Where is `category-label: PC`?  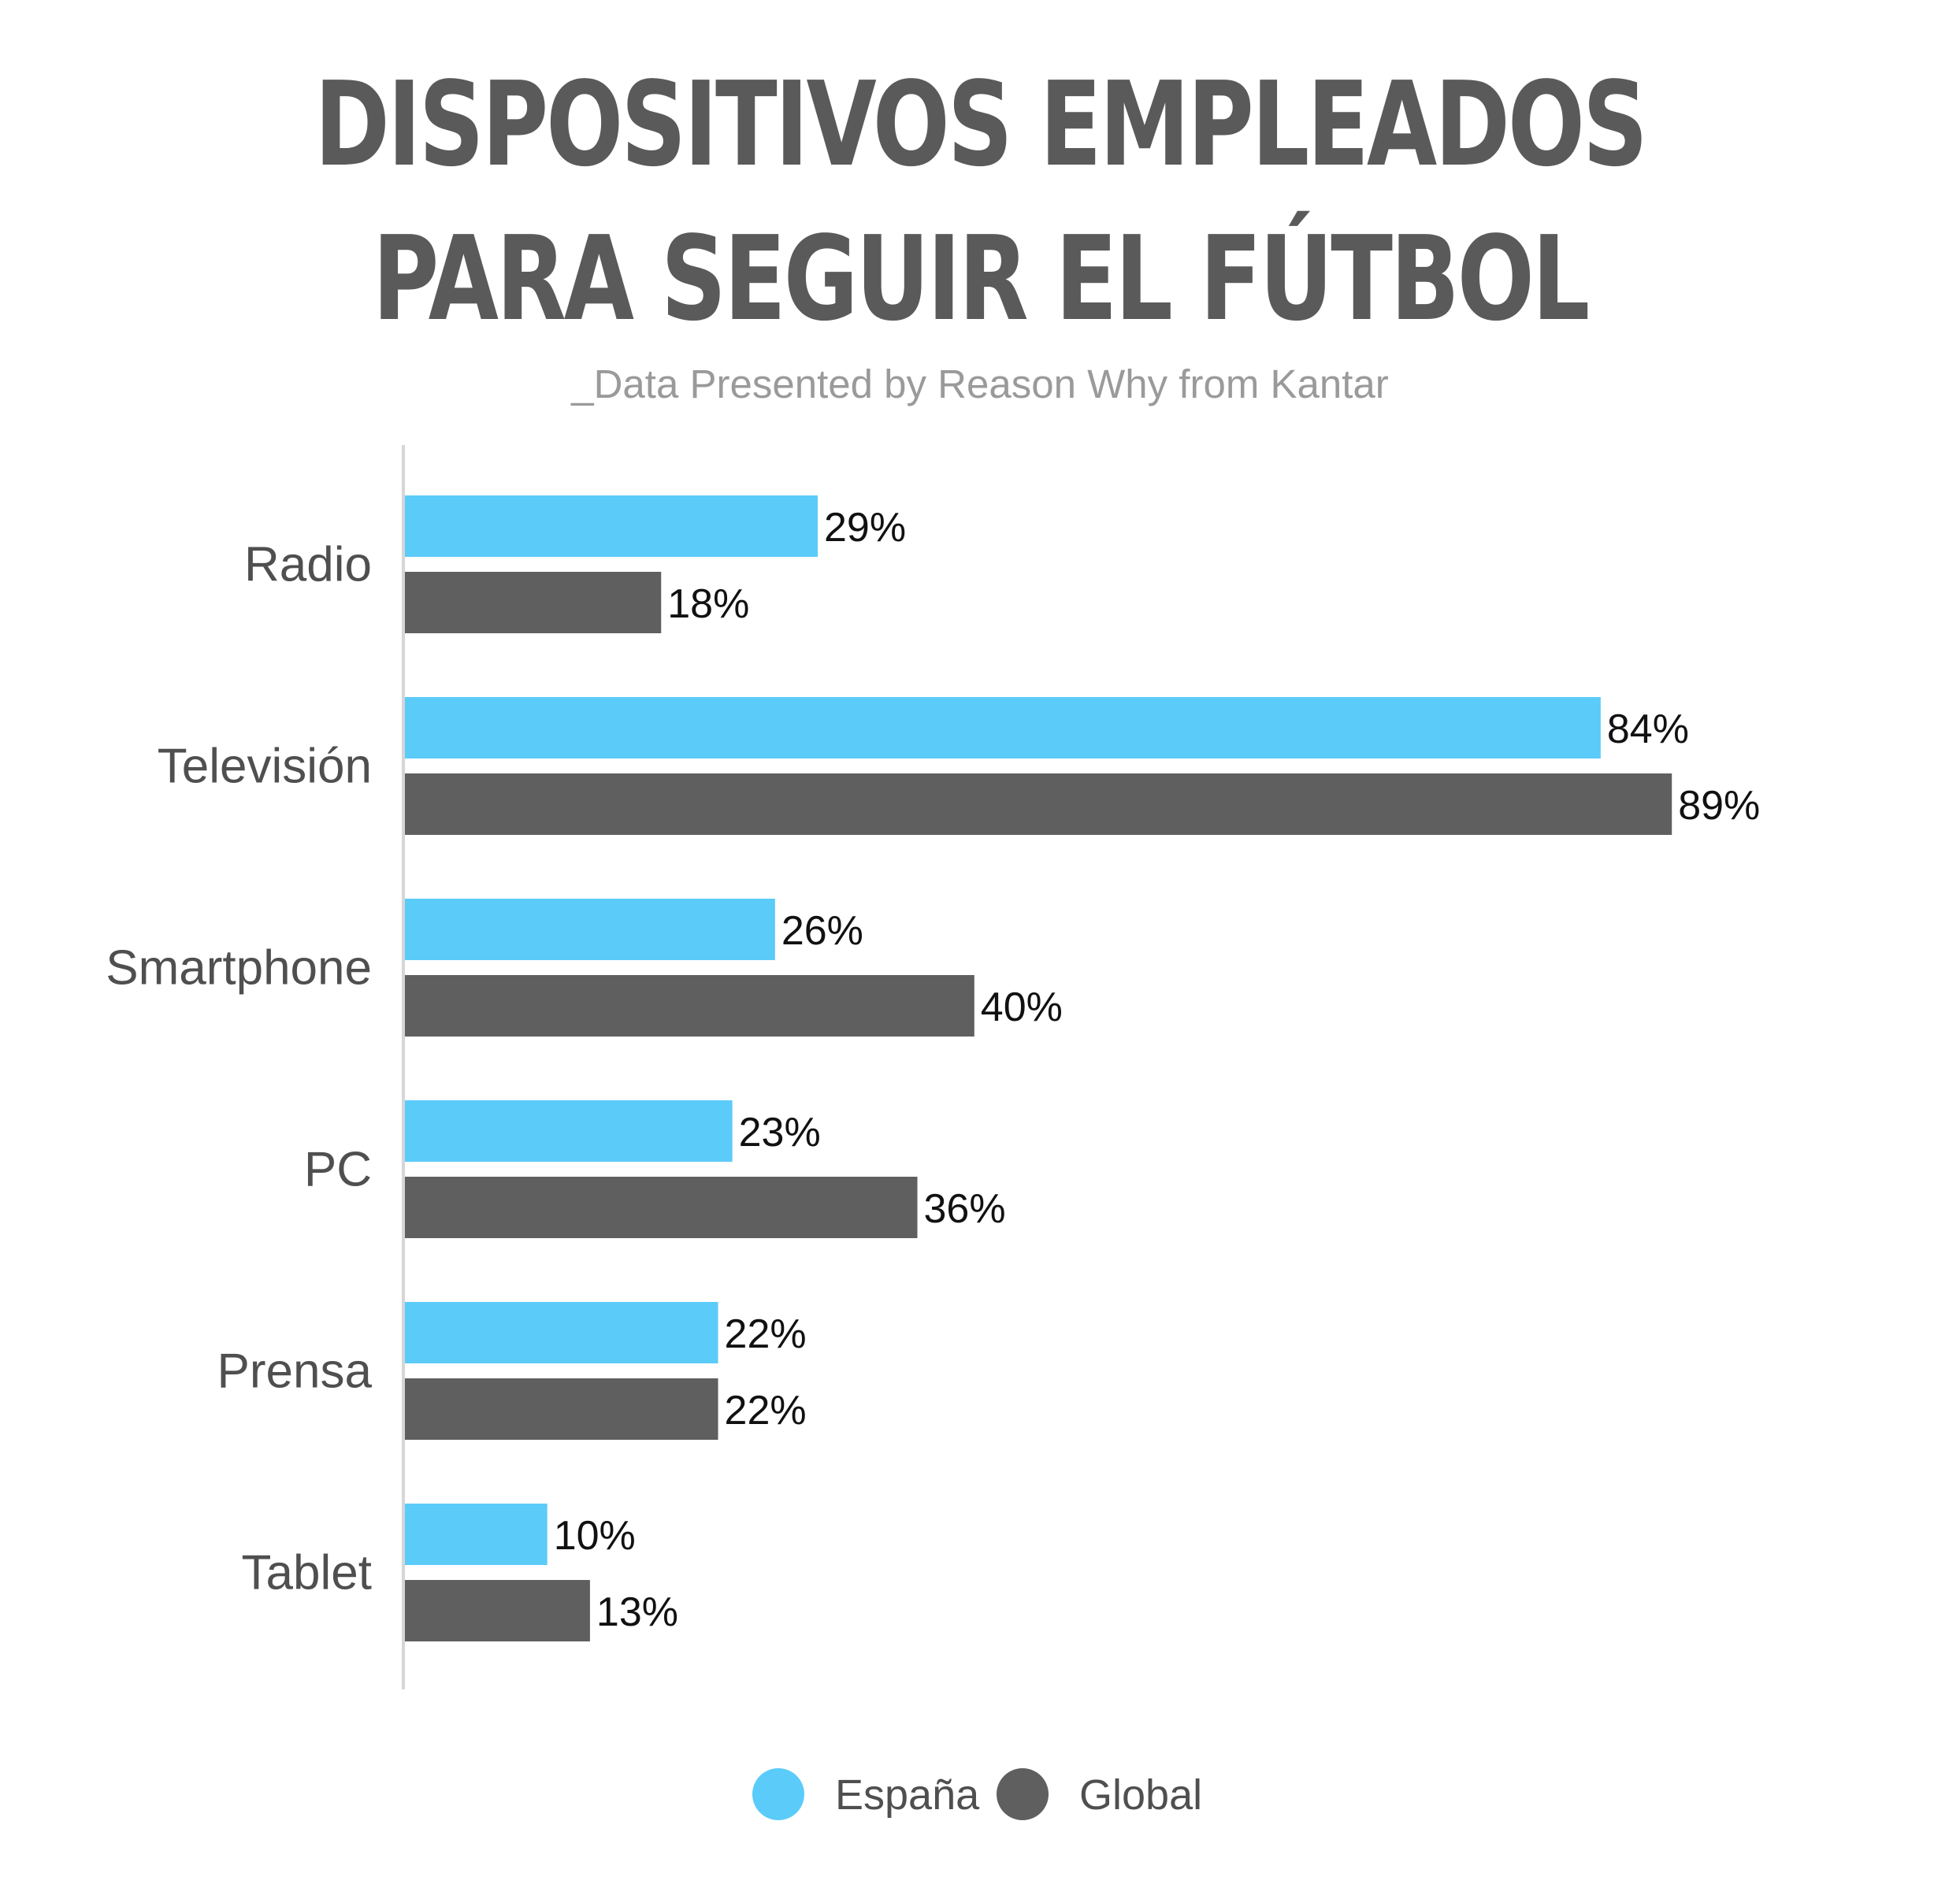 category-label: PC is located at coordinates (338, 1170).